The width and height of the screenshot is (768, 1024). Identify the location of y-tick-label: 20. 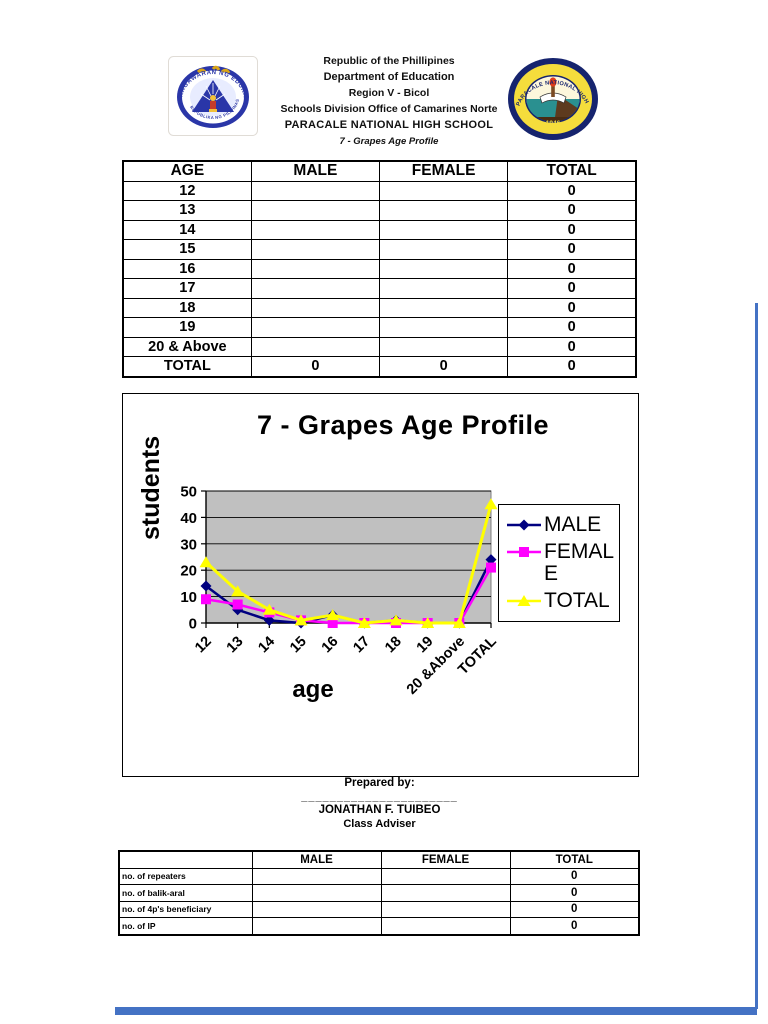
(188, 571).